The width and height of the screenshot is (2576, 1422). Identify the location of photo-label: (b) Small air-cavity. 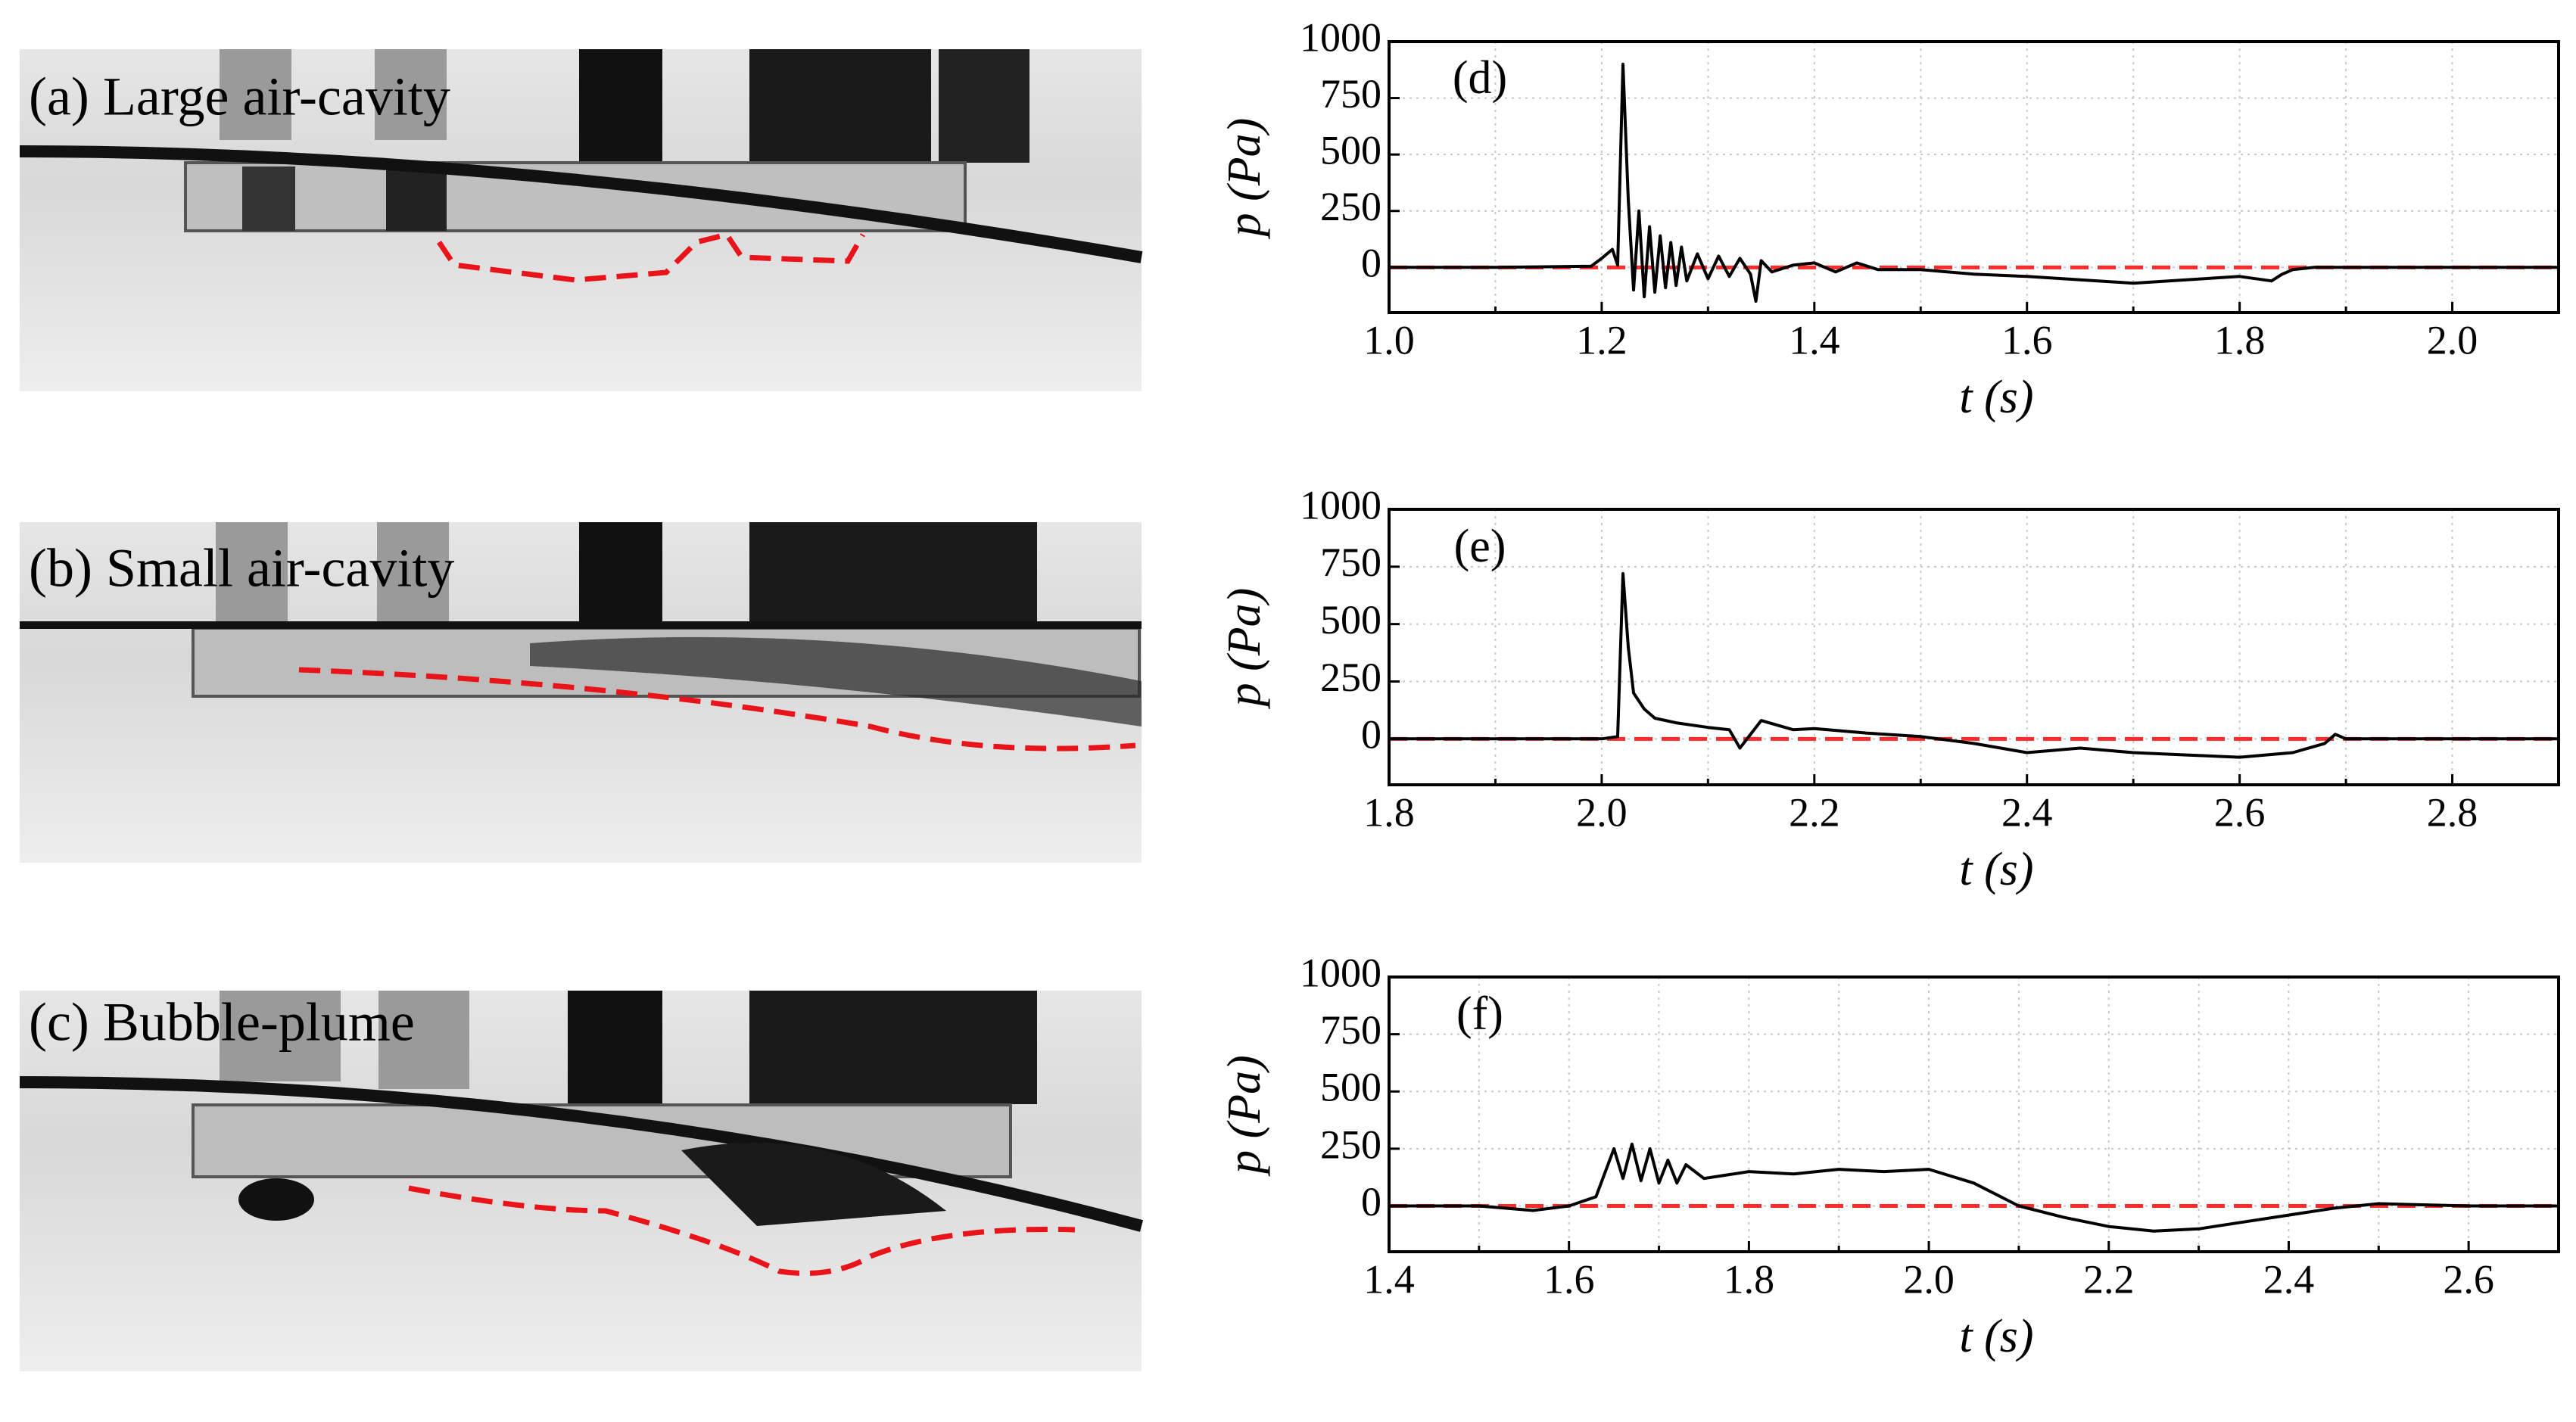
(241, 568).